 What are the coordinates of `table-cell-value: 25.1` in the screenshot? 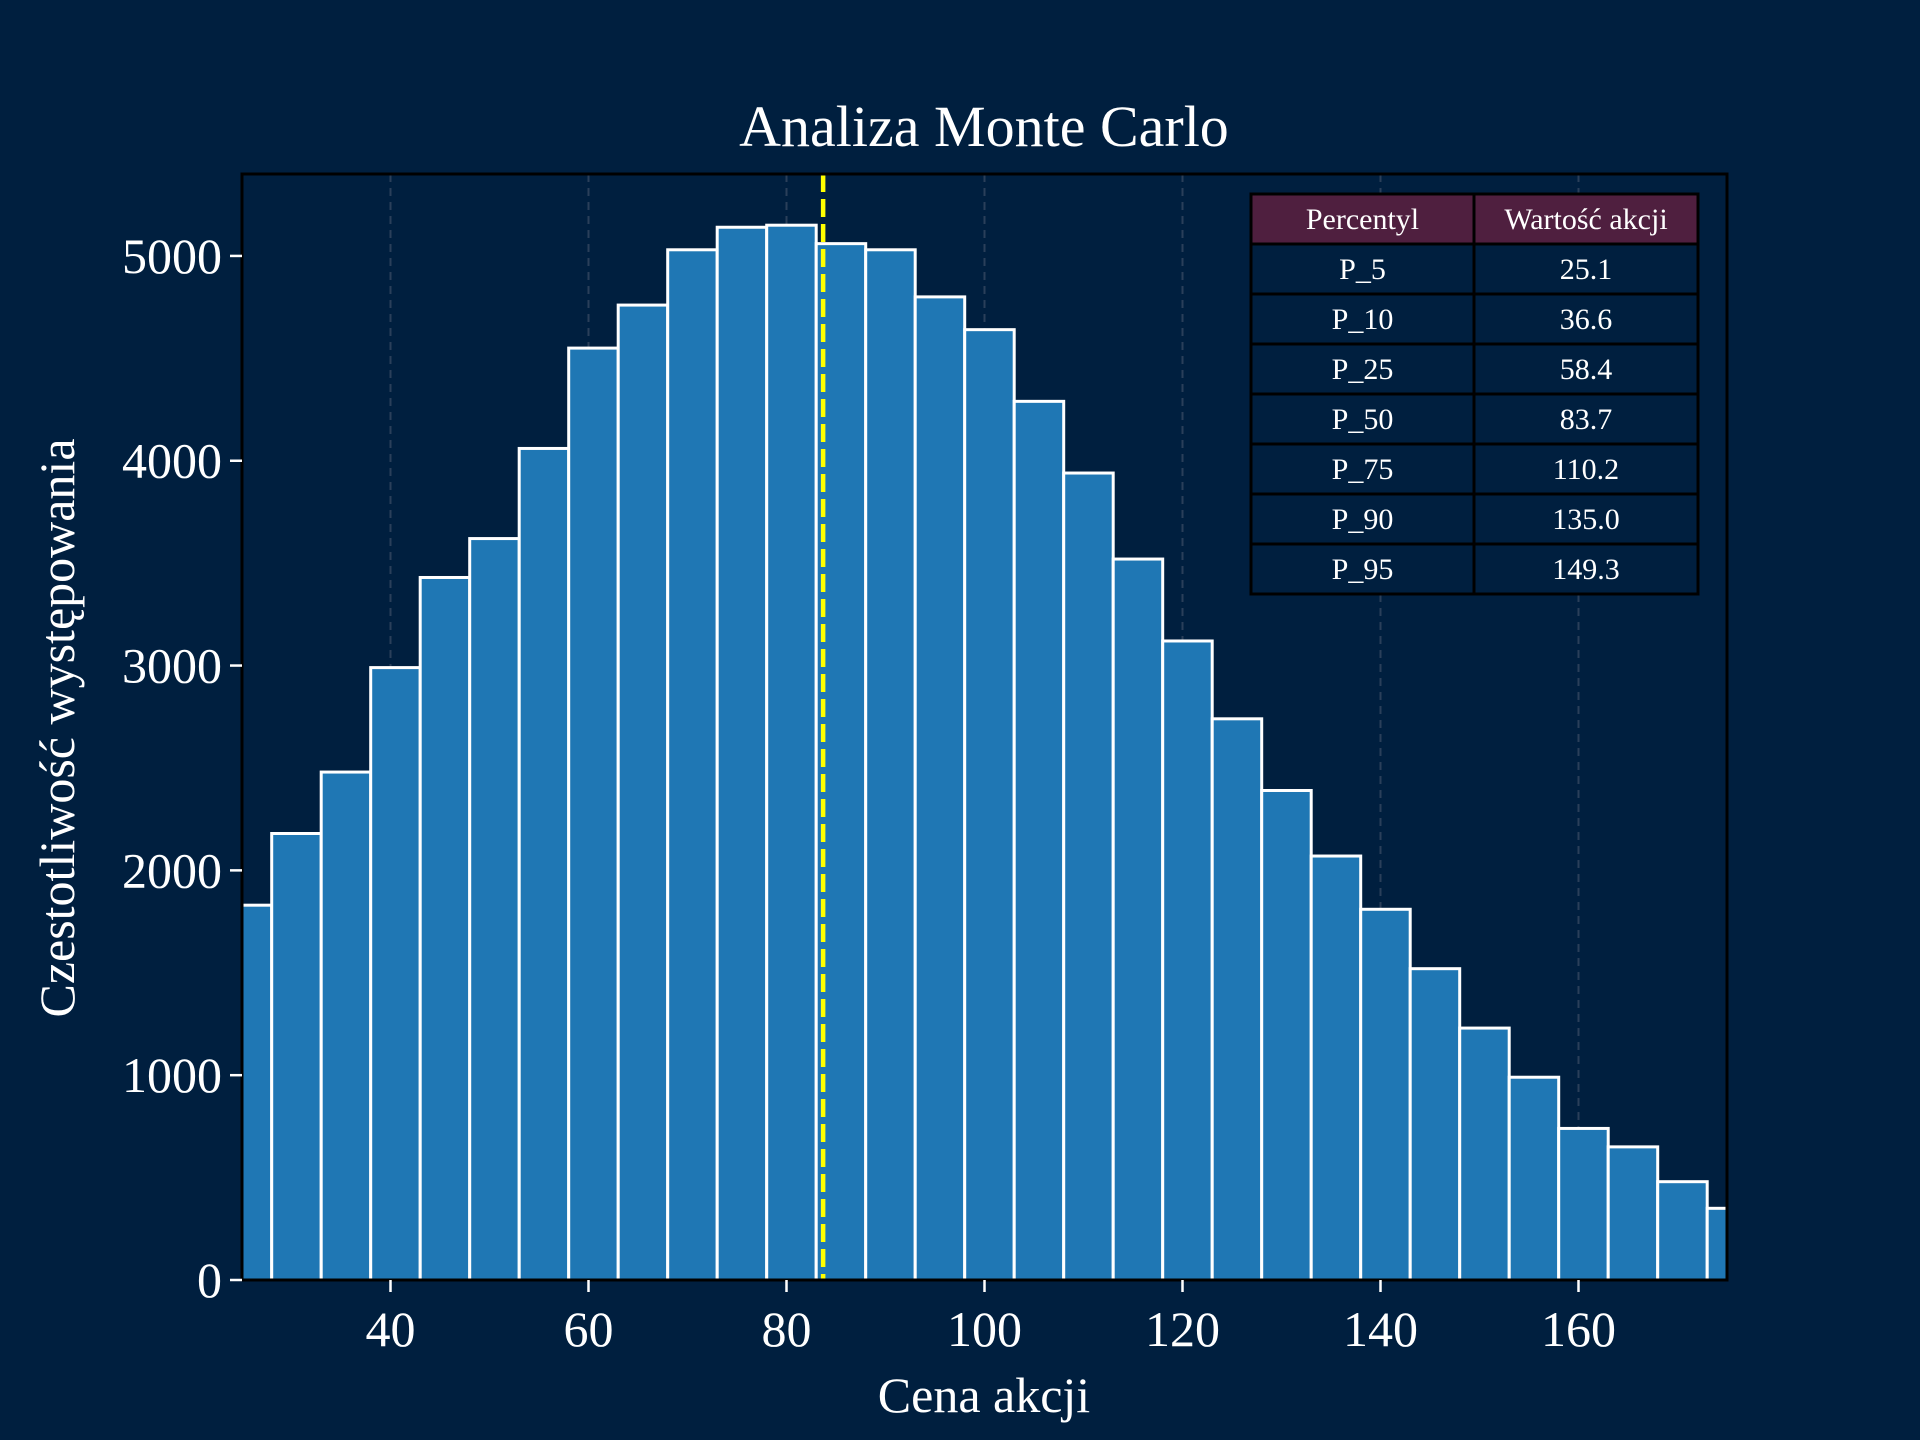 It's located at (1586, 269).